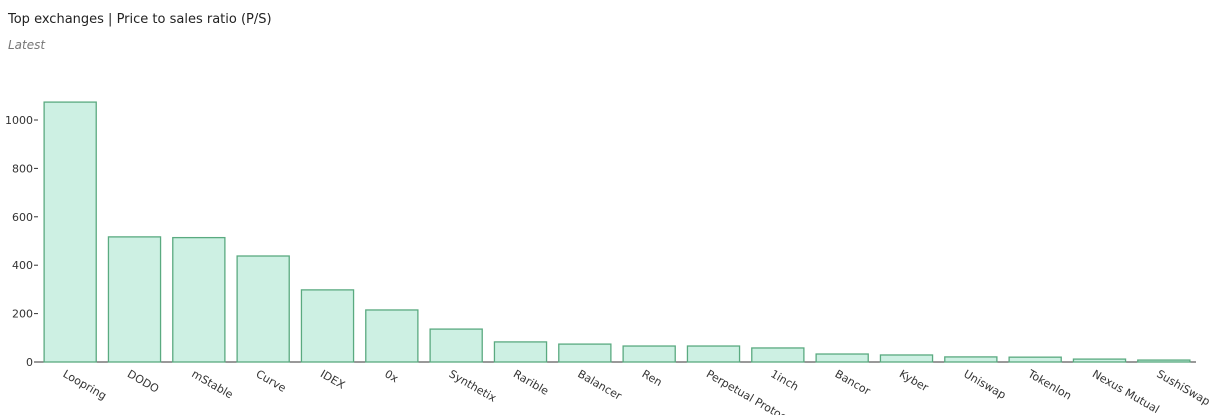 The height and width of the screenshot is (415, 1222). Describe the element at coordinates (85, 384) in the screenshot. I see `x-tick-label: Loopring` at that location.